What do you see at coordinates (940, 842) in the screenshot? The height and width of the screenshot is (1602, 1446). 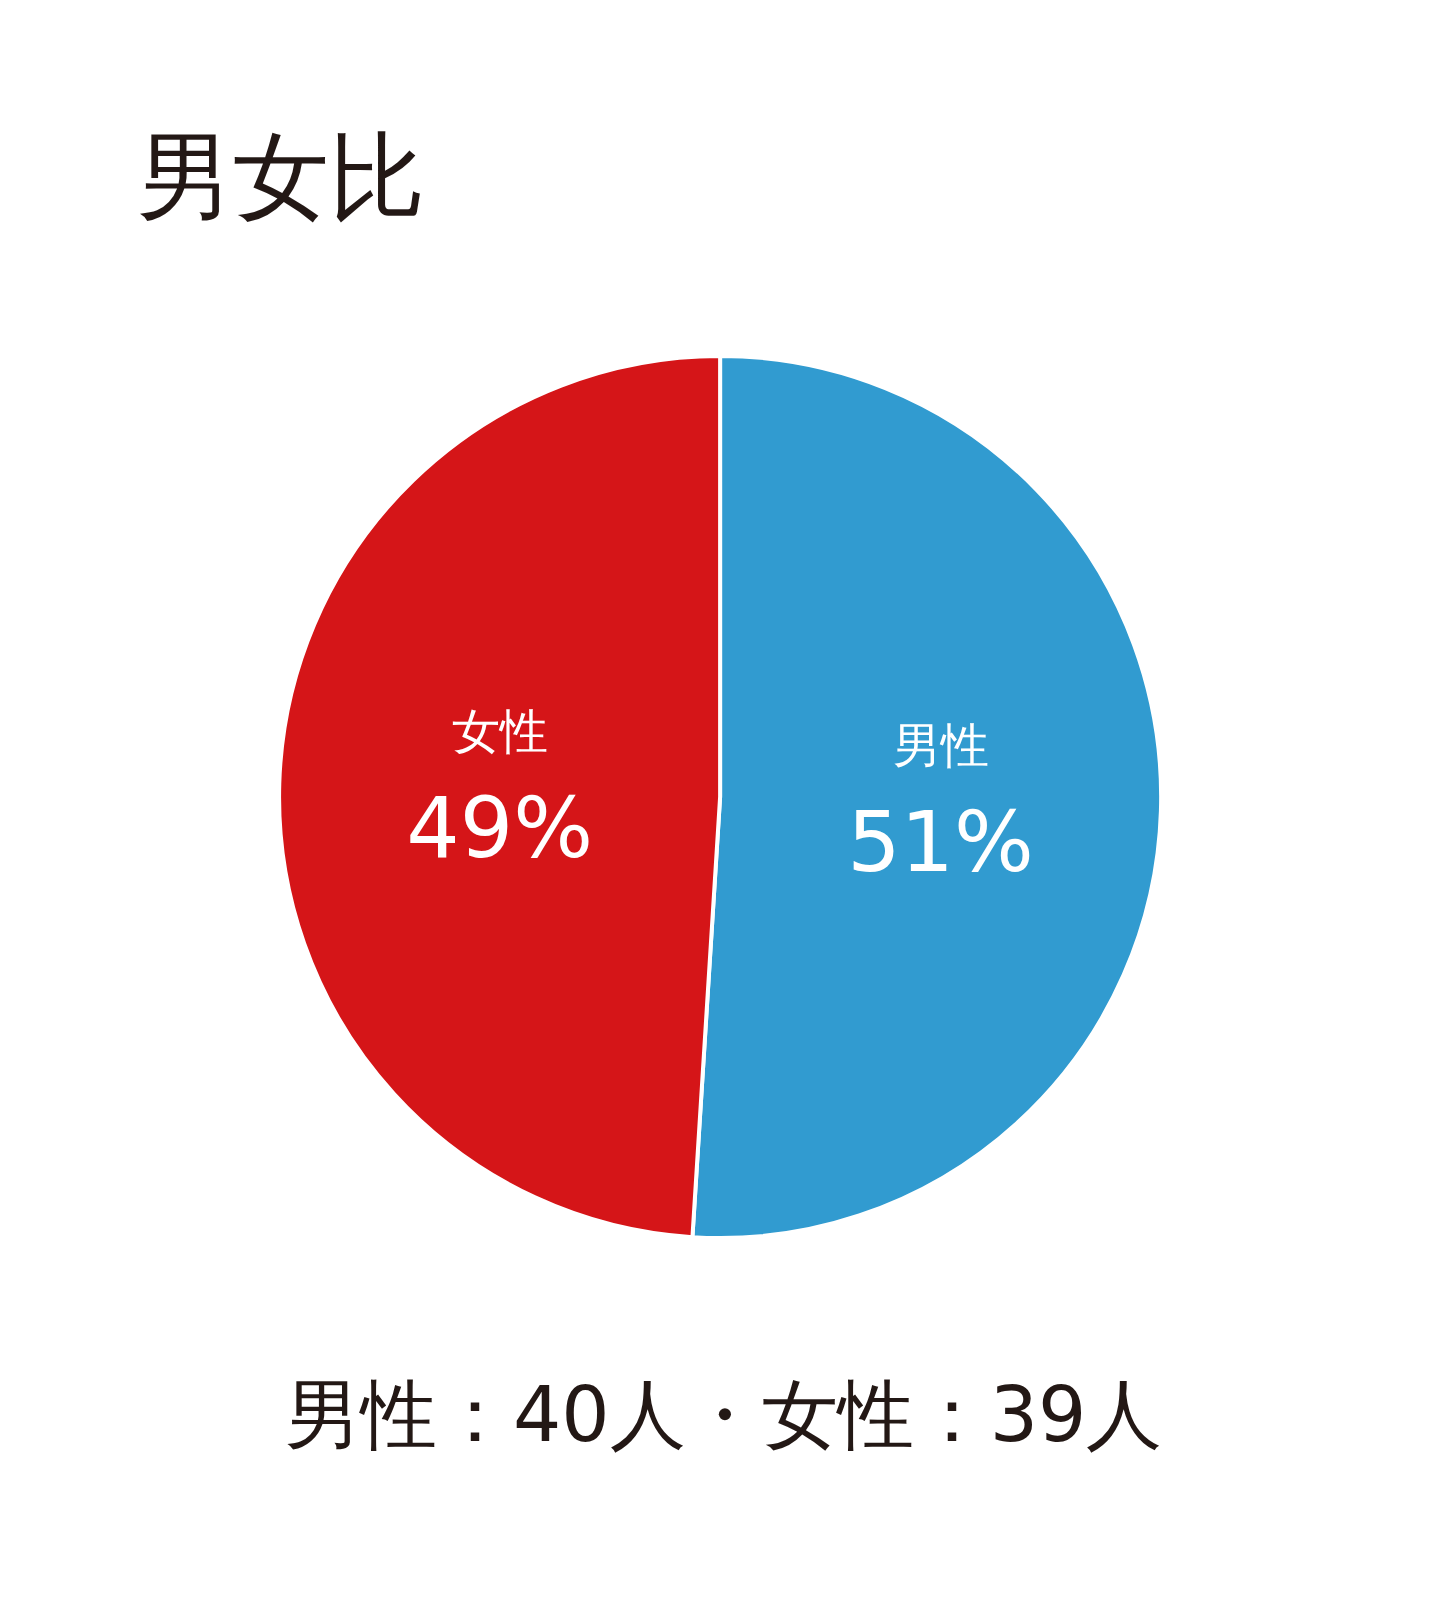 I see `data-label: 51%` at bounding box center [940, 842].